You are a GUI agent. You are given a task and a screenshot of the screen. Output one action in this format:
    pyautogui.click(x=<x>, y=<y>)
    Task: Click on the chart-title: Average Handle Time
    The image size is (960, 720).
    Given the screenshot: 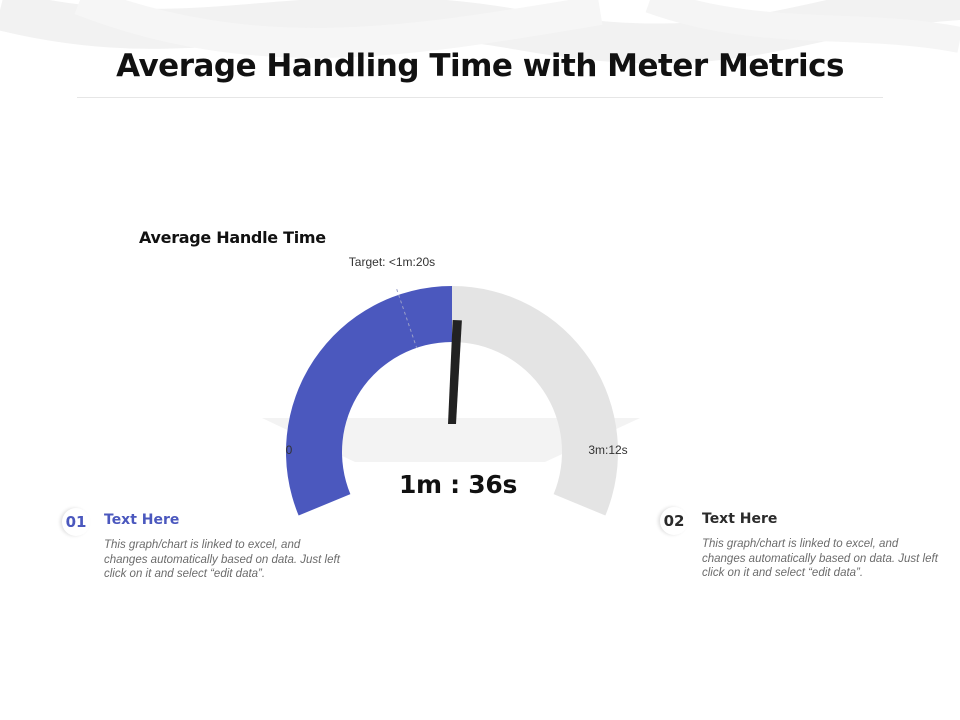 What is the action you would take?
    pyautogui.click(x=232, y=237)
    